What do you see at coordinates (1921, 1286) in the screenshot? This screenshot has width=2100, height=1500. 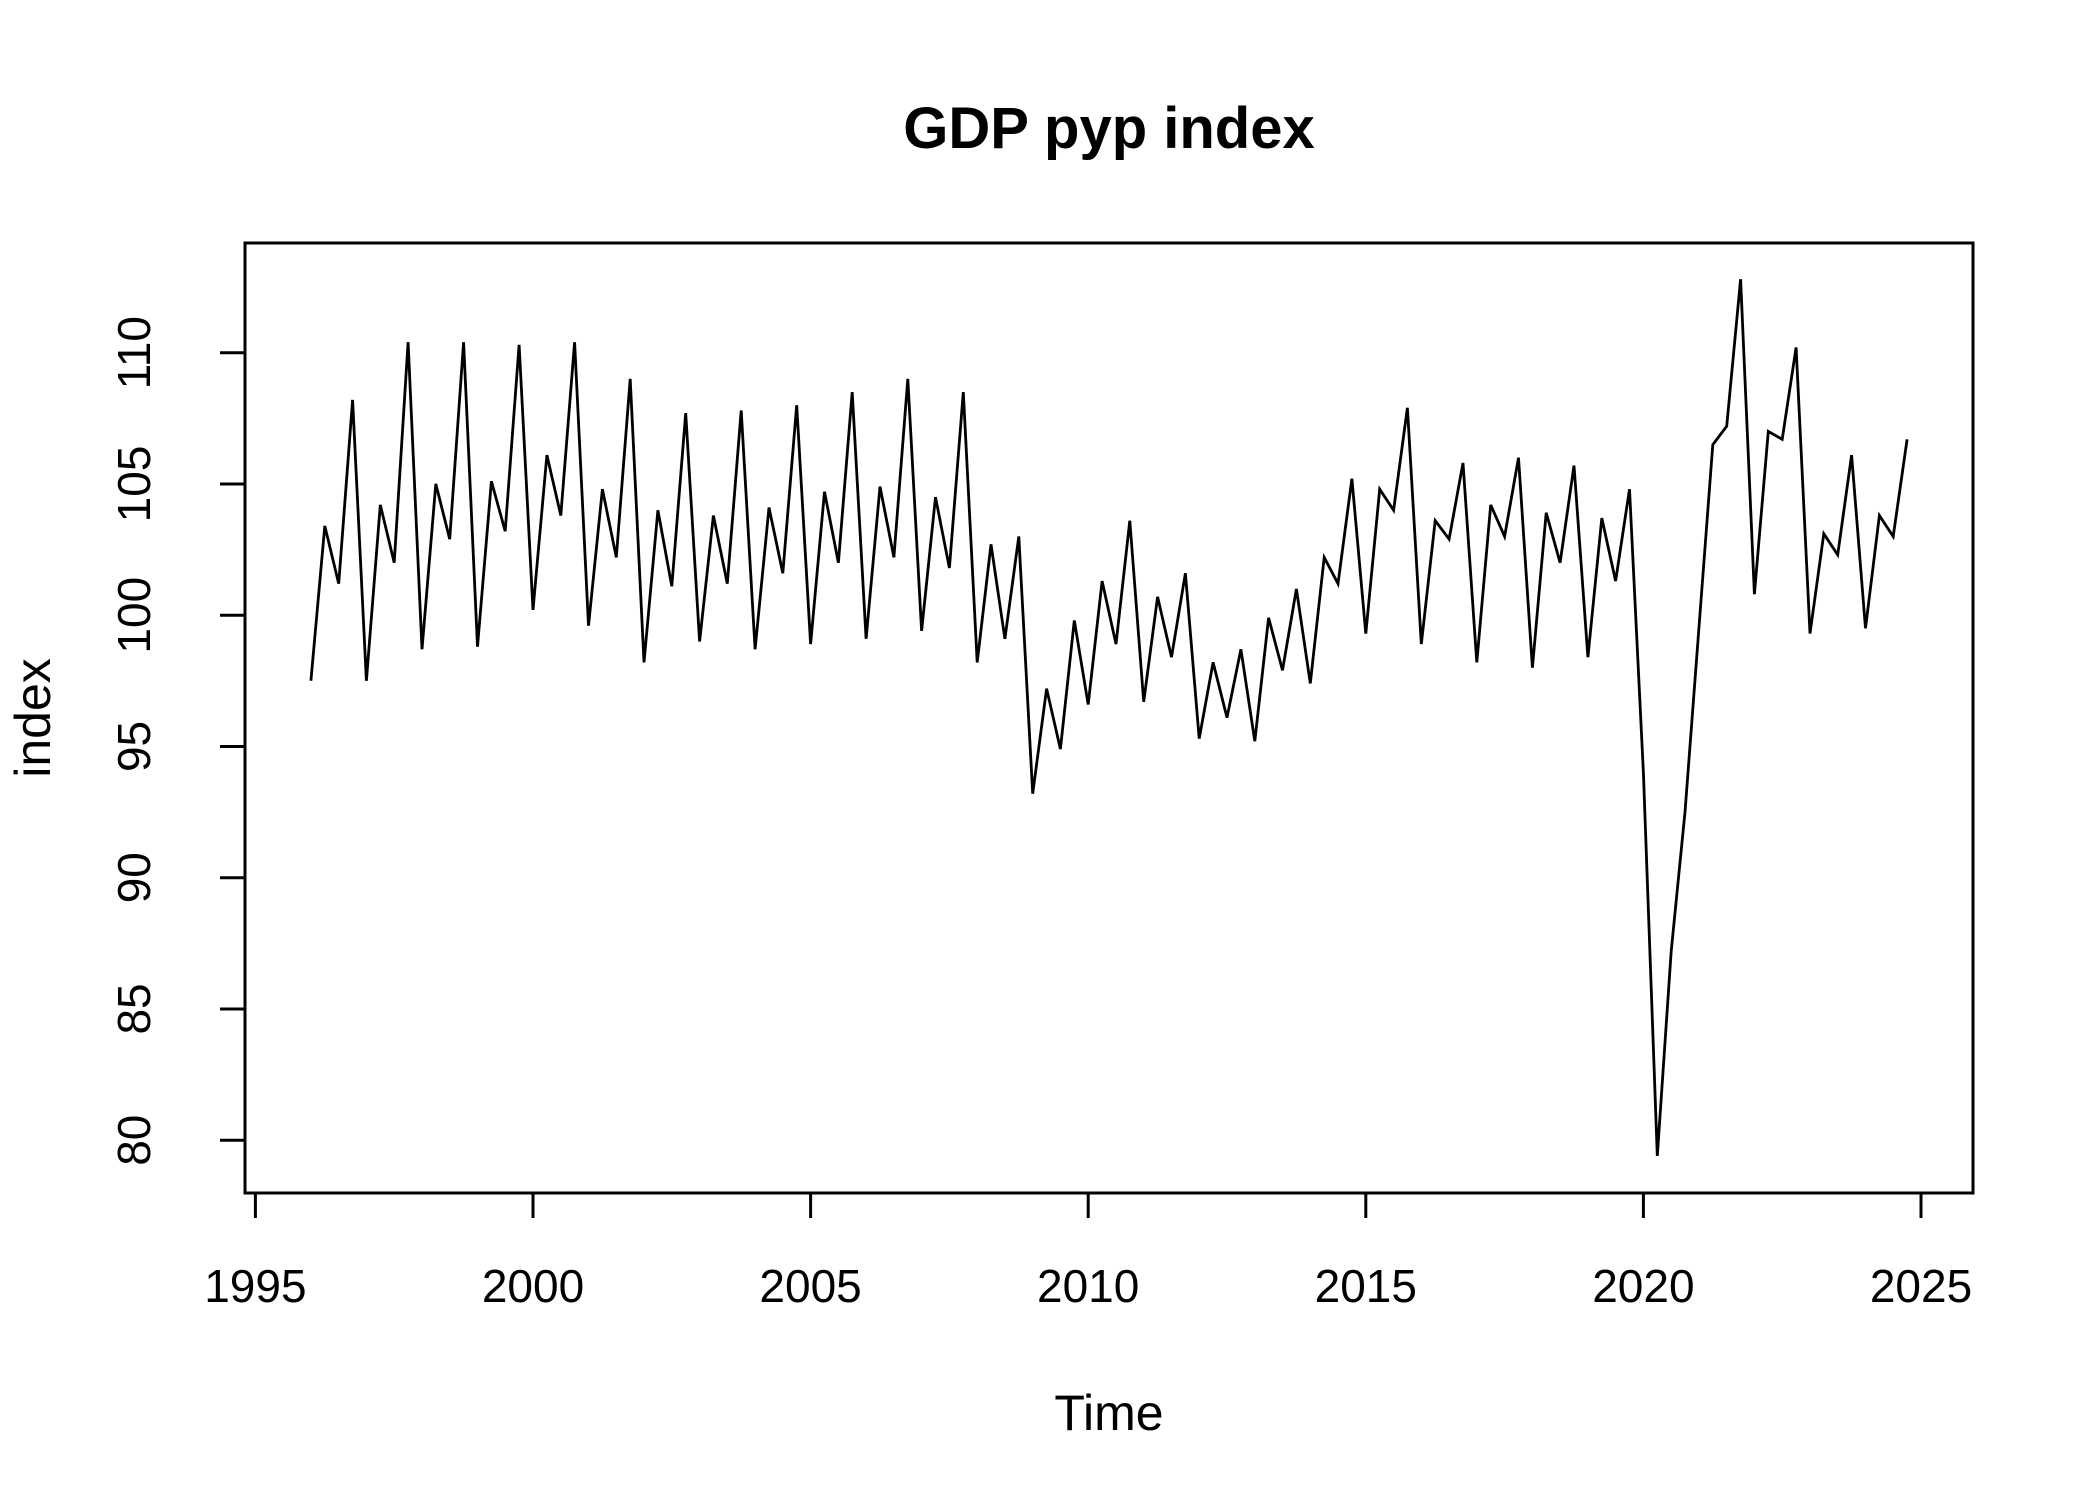 I see `x-tick-label-2025: 2025` at bounding box center [1921, 1286].